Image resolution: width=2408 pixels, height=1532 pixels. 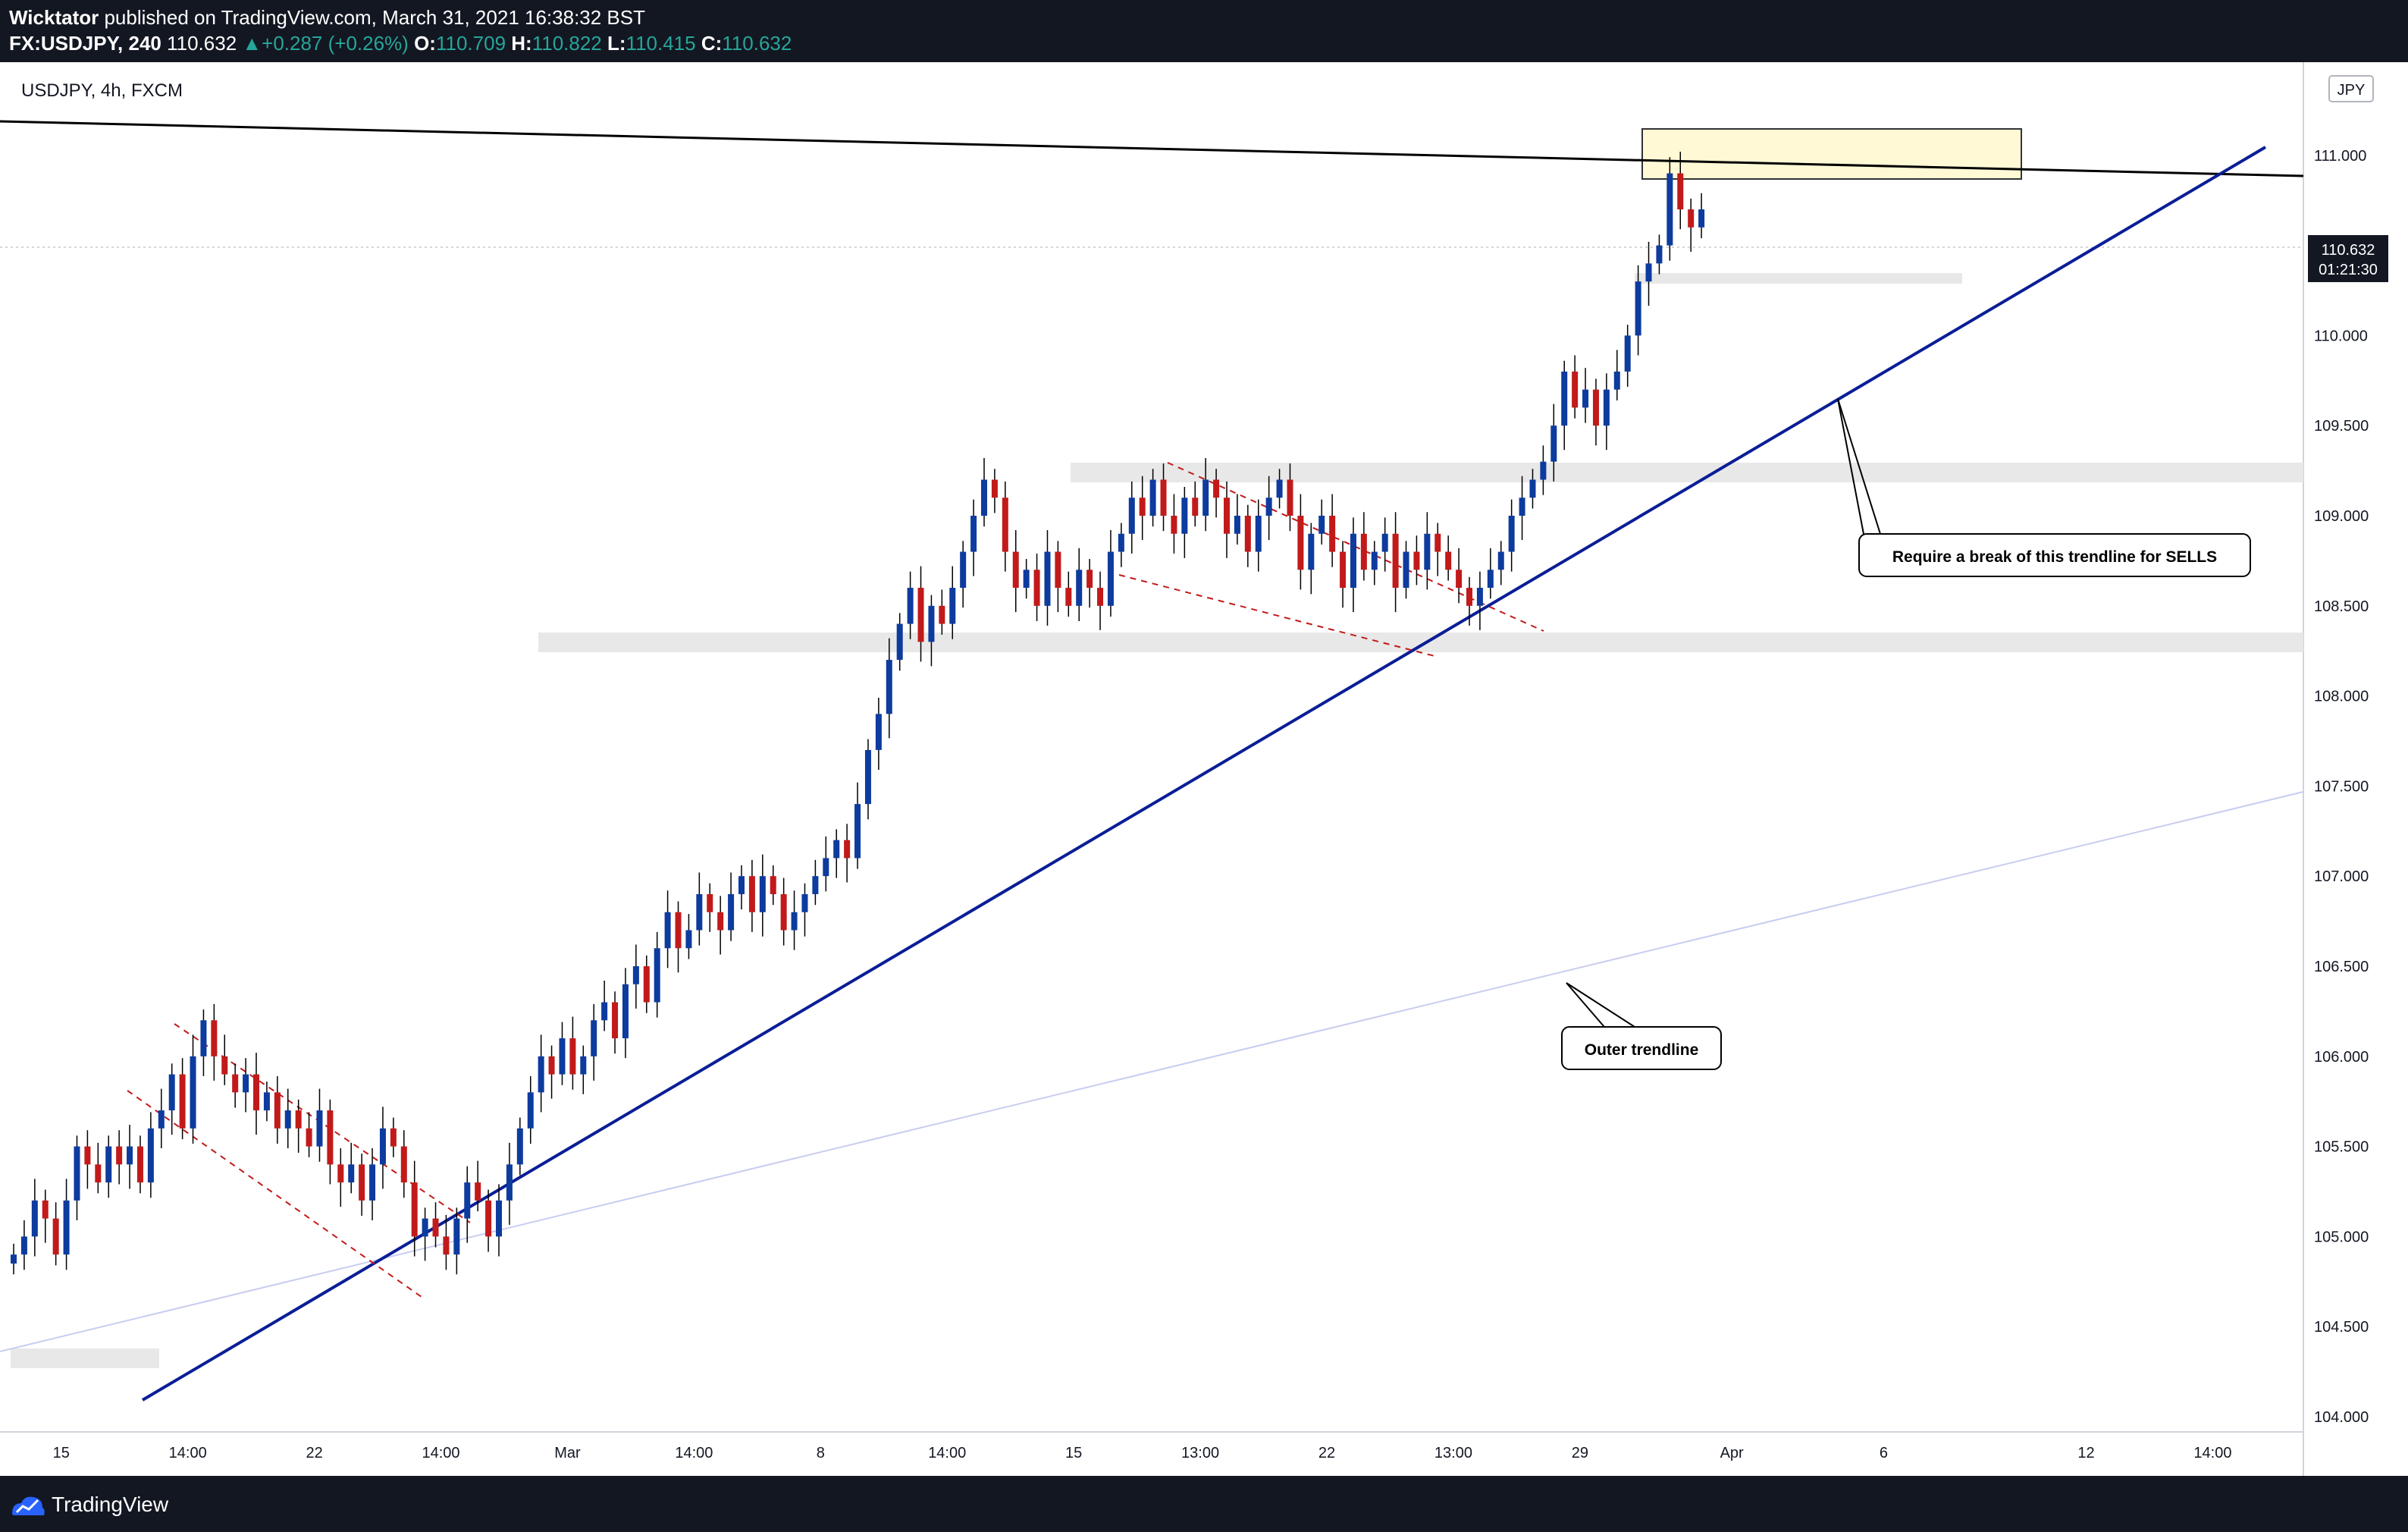 What do you see at coordinates (1641, 1048) in the screenshot?
I see `outer-callout` at bounding box center [1641, 1048].